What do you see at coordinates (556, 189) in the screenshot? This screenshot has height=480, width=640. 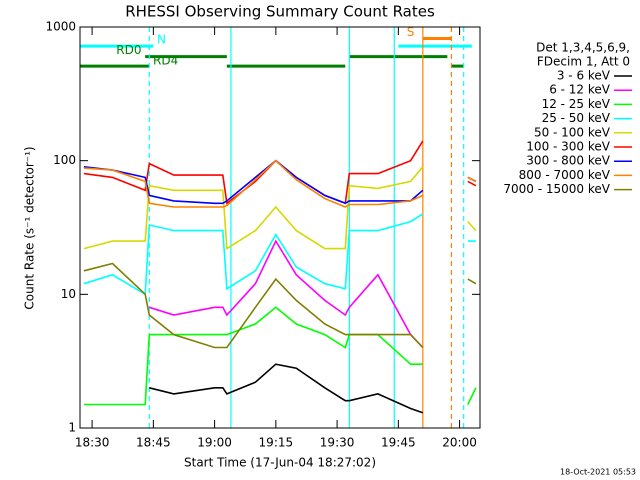 I see `legend-label: 7000 - 15000 keV` at bounding box center [556, 189].